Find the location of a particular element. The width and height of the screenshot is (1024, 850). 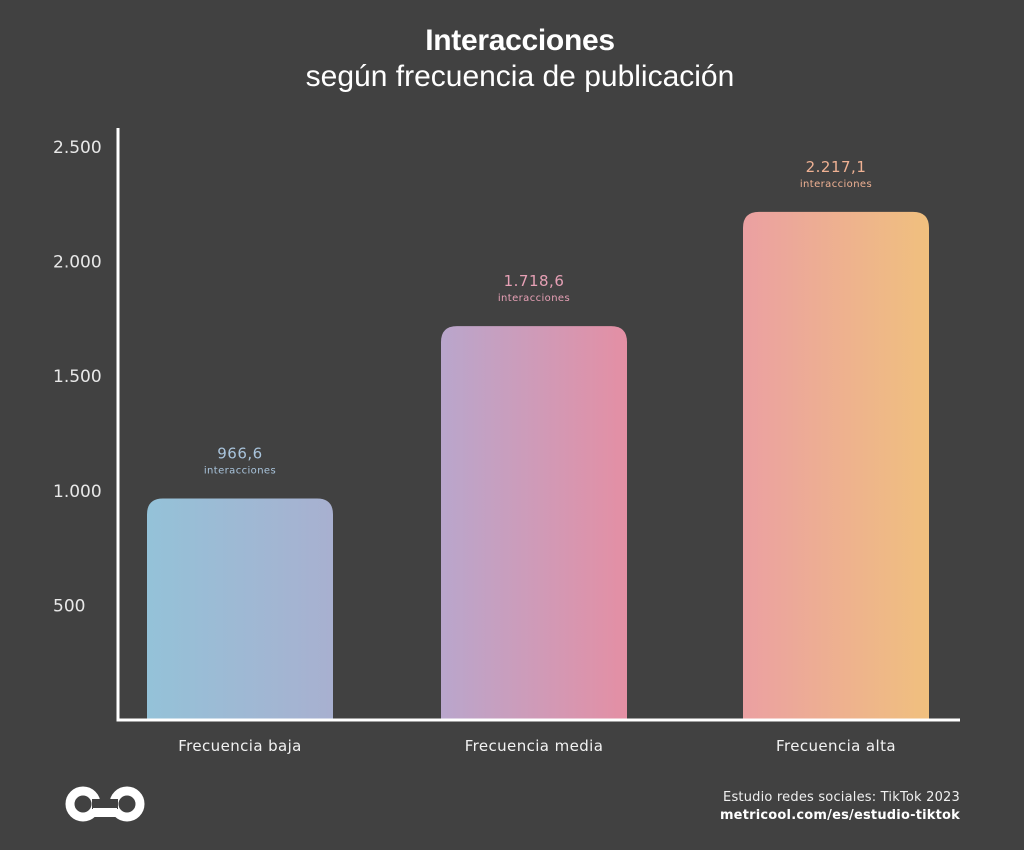

value-label: 1.718,6 is located at coordinates (534, 281).